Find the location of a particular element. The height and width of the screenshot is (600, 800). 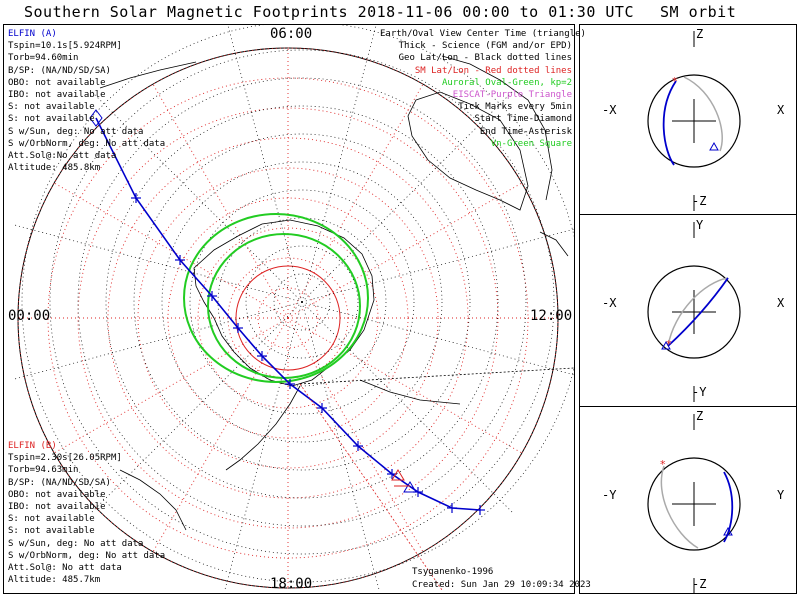

legend-entry: SM Lat/Lon - Red dotted lines is located at coordinates (493, 70).